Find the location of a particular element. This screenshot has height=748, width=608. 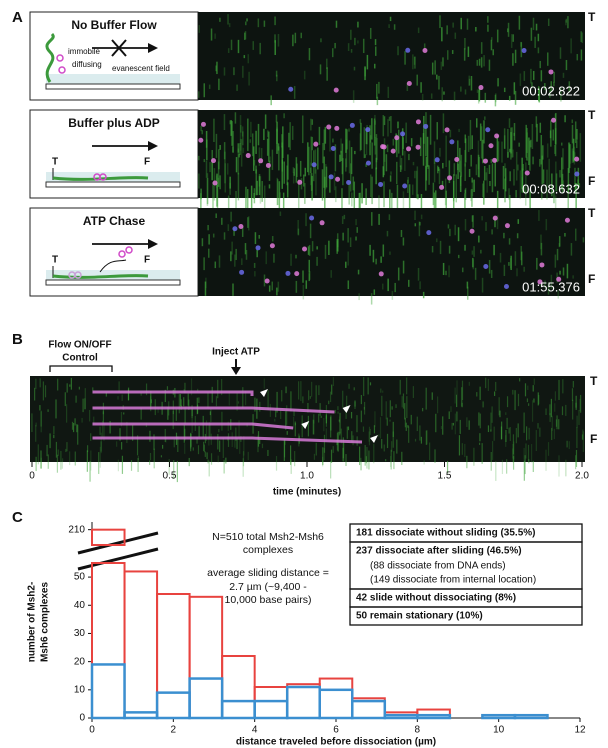

histogram-bar is located at coordinates (271, 702).